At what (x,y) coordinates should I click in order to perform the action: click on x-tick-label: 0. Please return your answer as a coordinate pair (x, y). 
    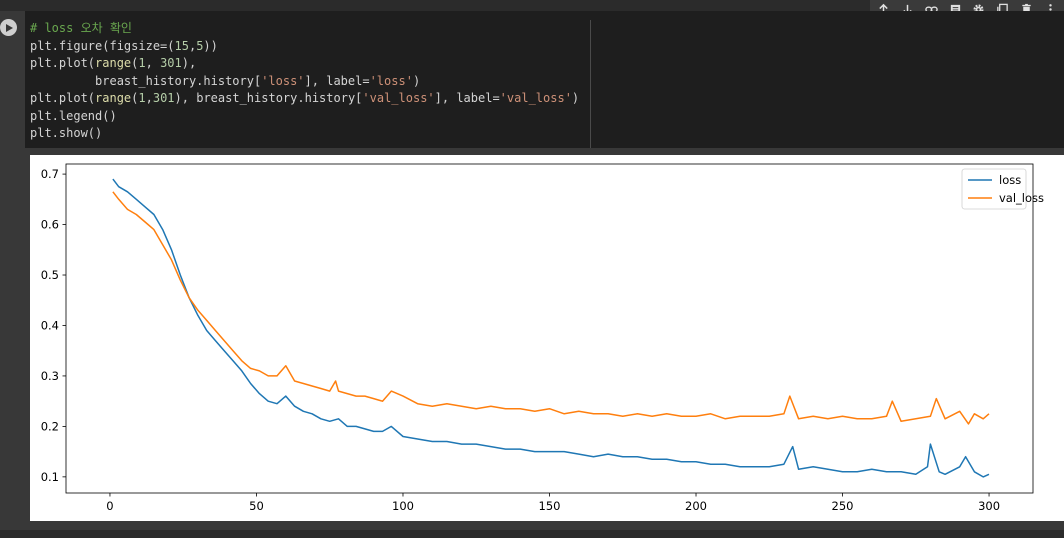
    Looking at the image, I should click on (109, 506).